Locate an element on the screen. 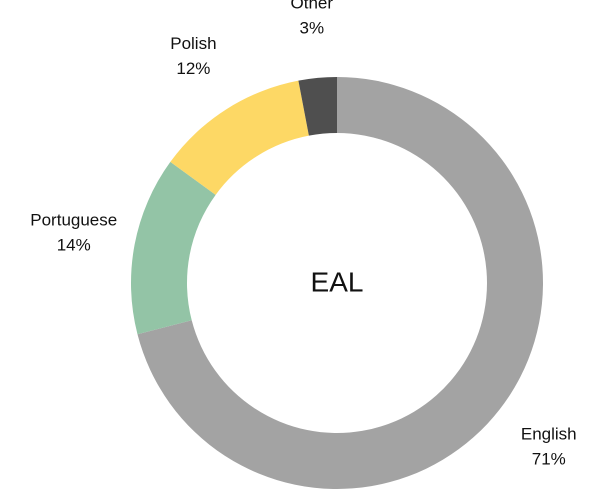 Image resolution: width=589 pixels, height=489 pixels. category-label: English is located at coordinates (549, 434).